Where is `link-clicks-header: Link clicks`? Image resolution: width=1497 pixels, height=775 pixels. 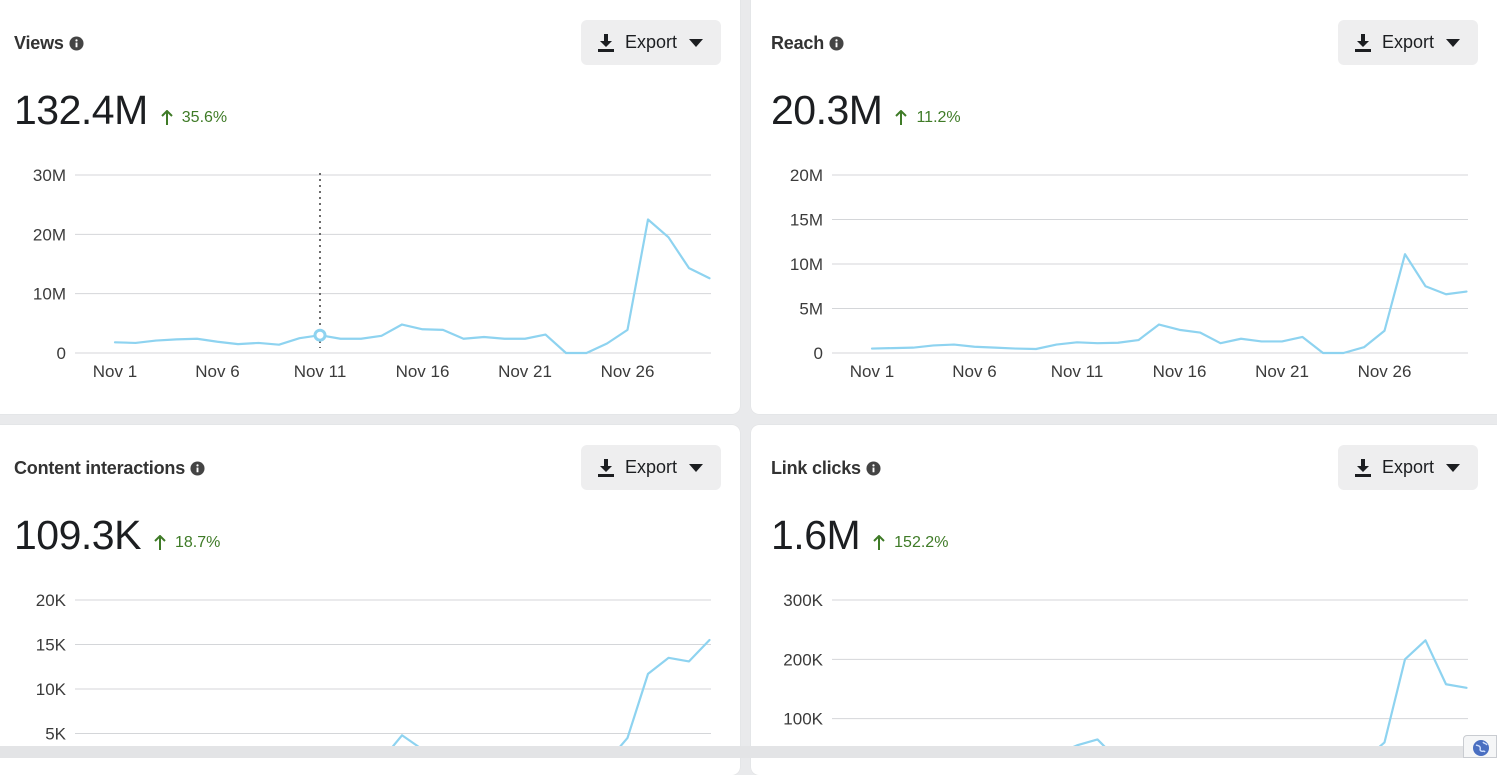
link-clicks-header: Link clicks is located at coordinates (826, 468).